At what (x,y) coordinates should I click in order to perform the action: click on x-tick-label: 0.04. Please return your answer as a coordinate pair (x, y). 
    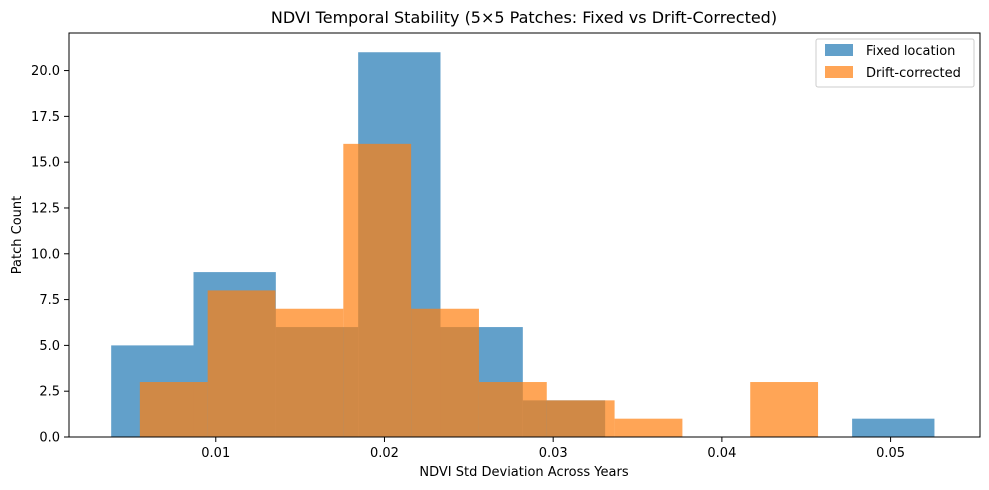
    Looking at the image, I should click on (721, 453).